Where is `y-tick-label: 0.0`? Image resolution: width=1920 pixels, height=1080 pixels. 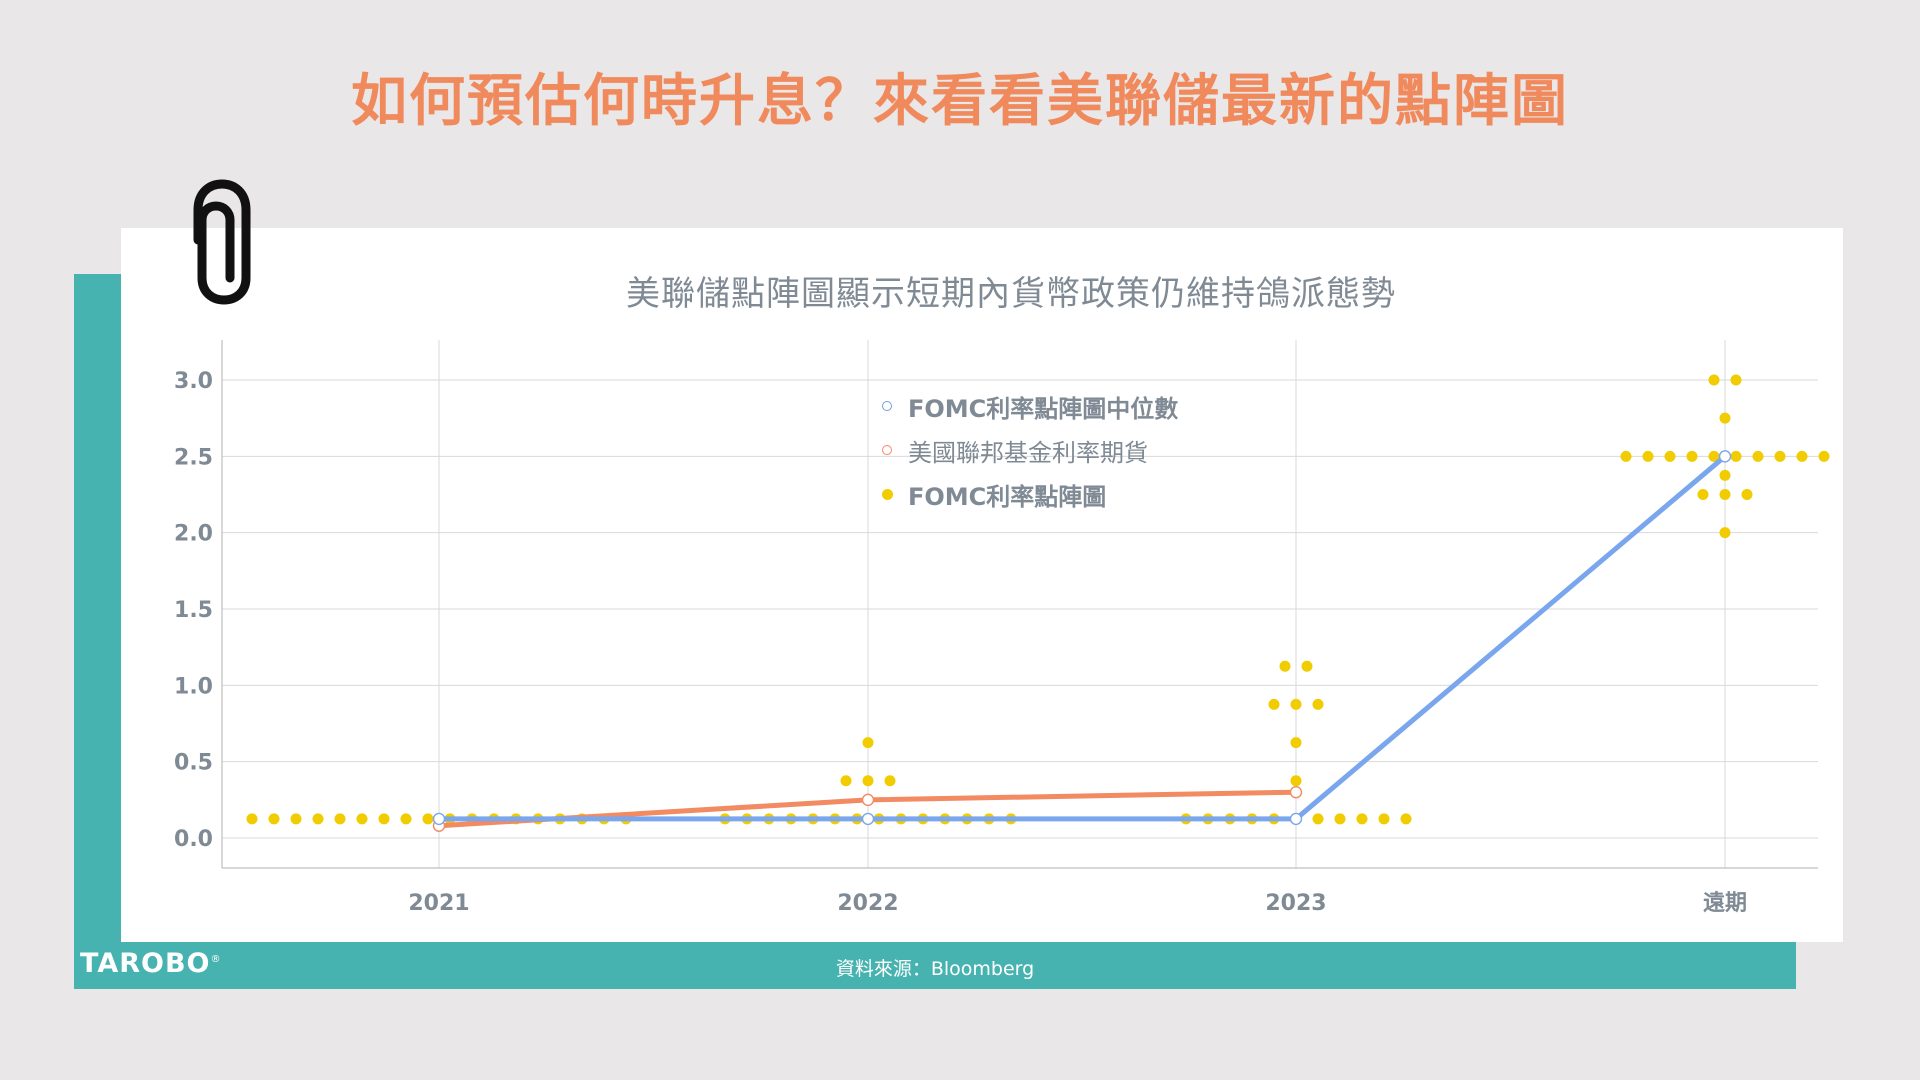
y-tick-label: 0.0 is located at coordinates (193, 839).